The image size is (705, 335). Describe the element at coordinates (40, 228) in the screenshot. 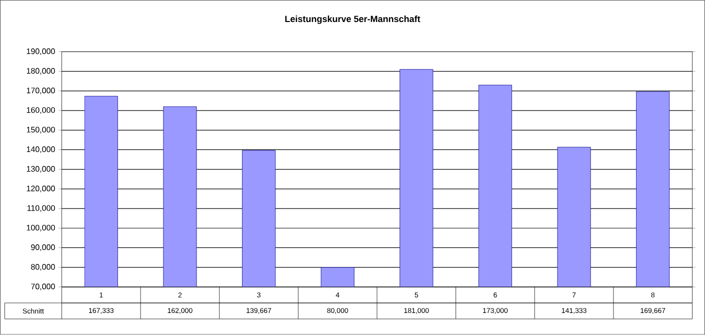

I see `y-tick-label: 100,000` at that location.